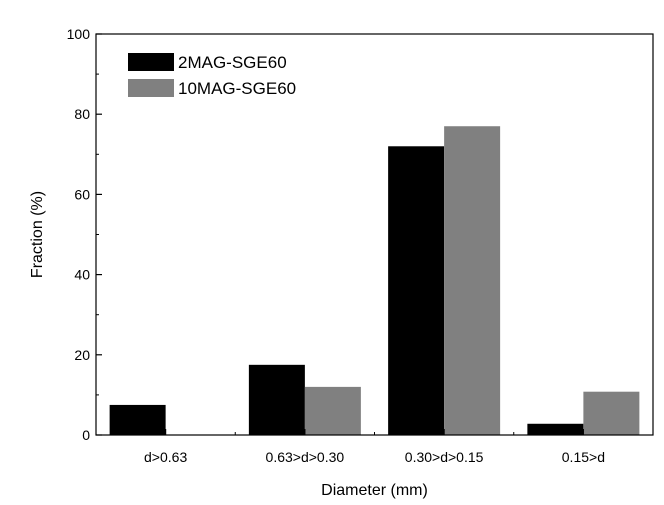 The width and height of the screenshot is (664, 505). I want to click on y-tick-label: 60, so click(82, 194).